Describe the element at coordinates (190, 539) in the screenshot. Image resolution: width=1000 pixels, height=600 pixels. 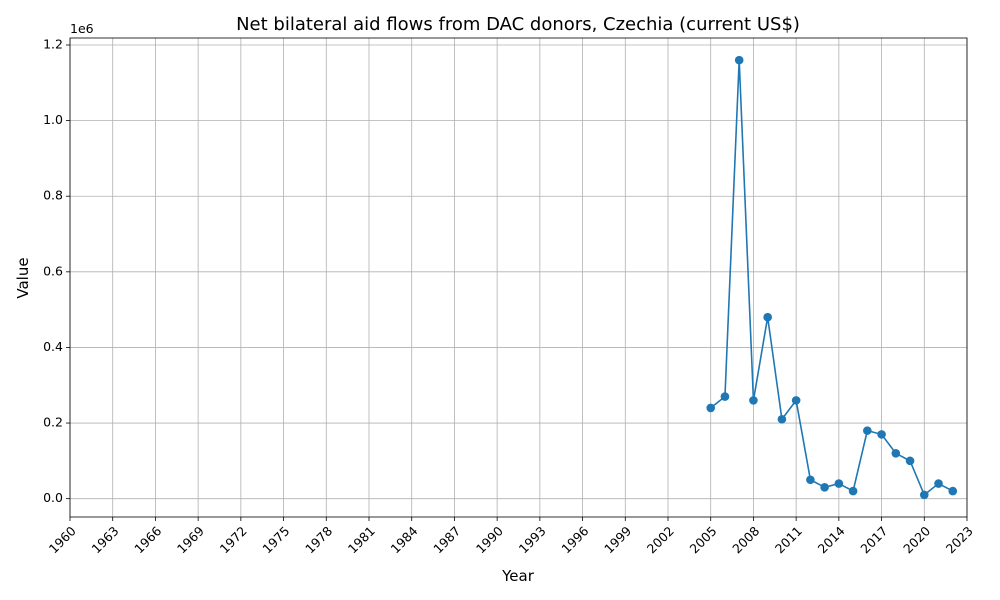
I see `x-tick-label: 1969` at that location.